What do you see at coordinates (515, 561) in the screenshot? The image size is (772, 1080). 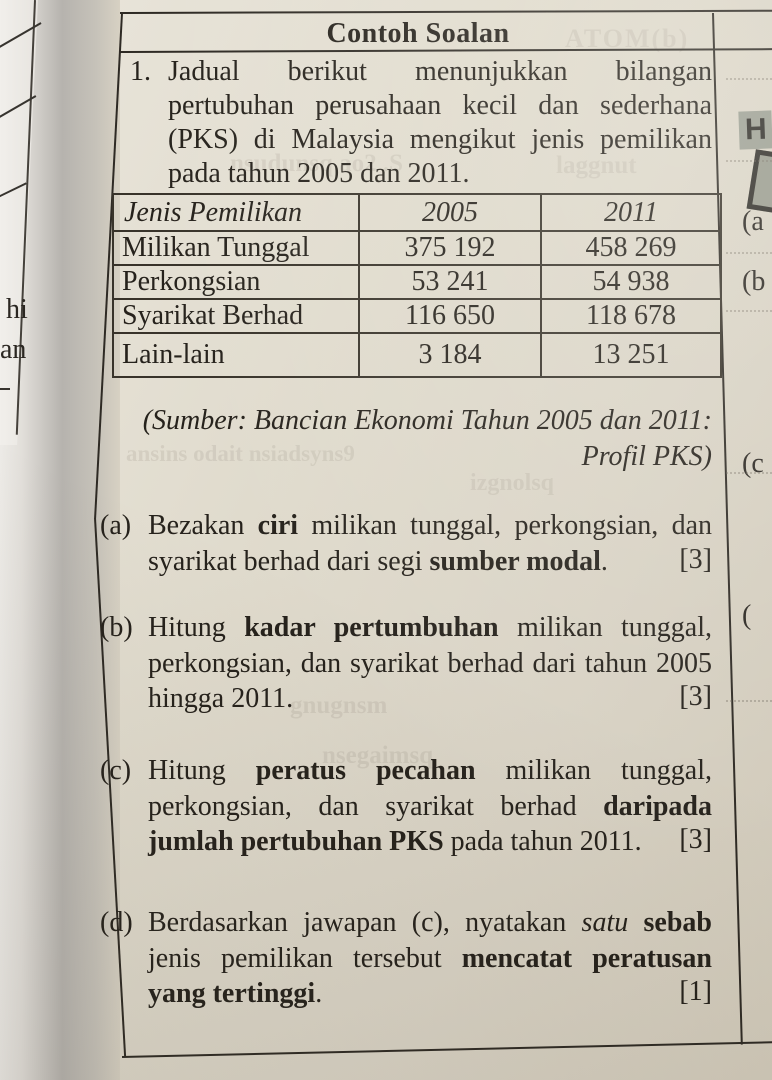 I see `text-run: sumber modal` at bounding box center [515, 561].